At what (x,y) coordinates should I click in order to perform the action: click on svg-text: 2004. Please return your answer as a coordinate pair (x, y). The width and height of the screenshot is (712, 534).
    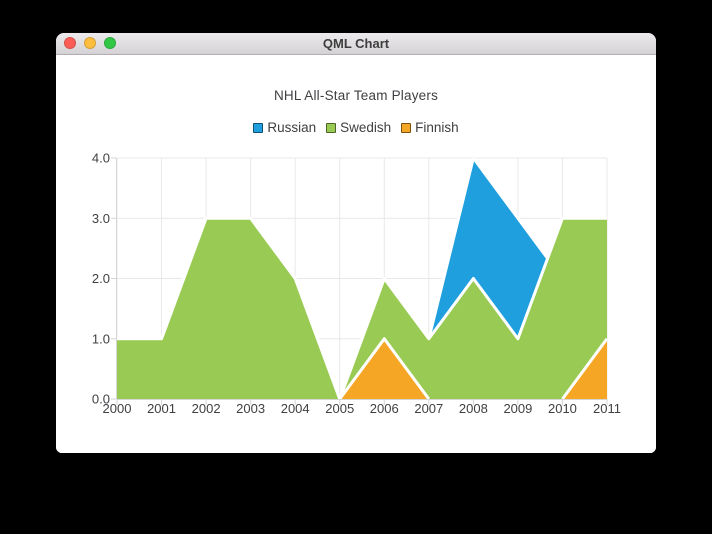
    Looking at the image, I should click on (295, 408).